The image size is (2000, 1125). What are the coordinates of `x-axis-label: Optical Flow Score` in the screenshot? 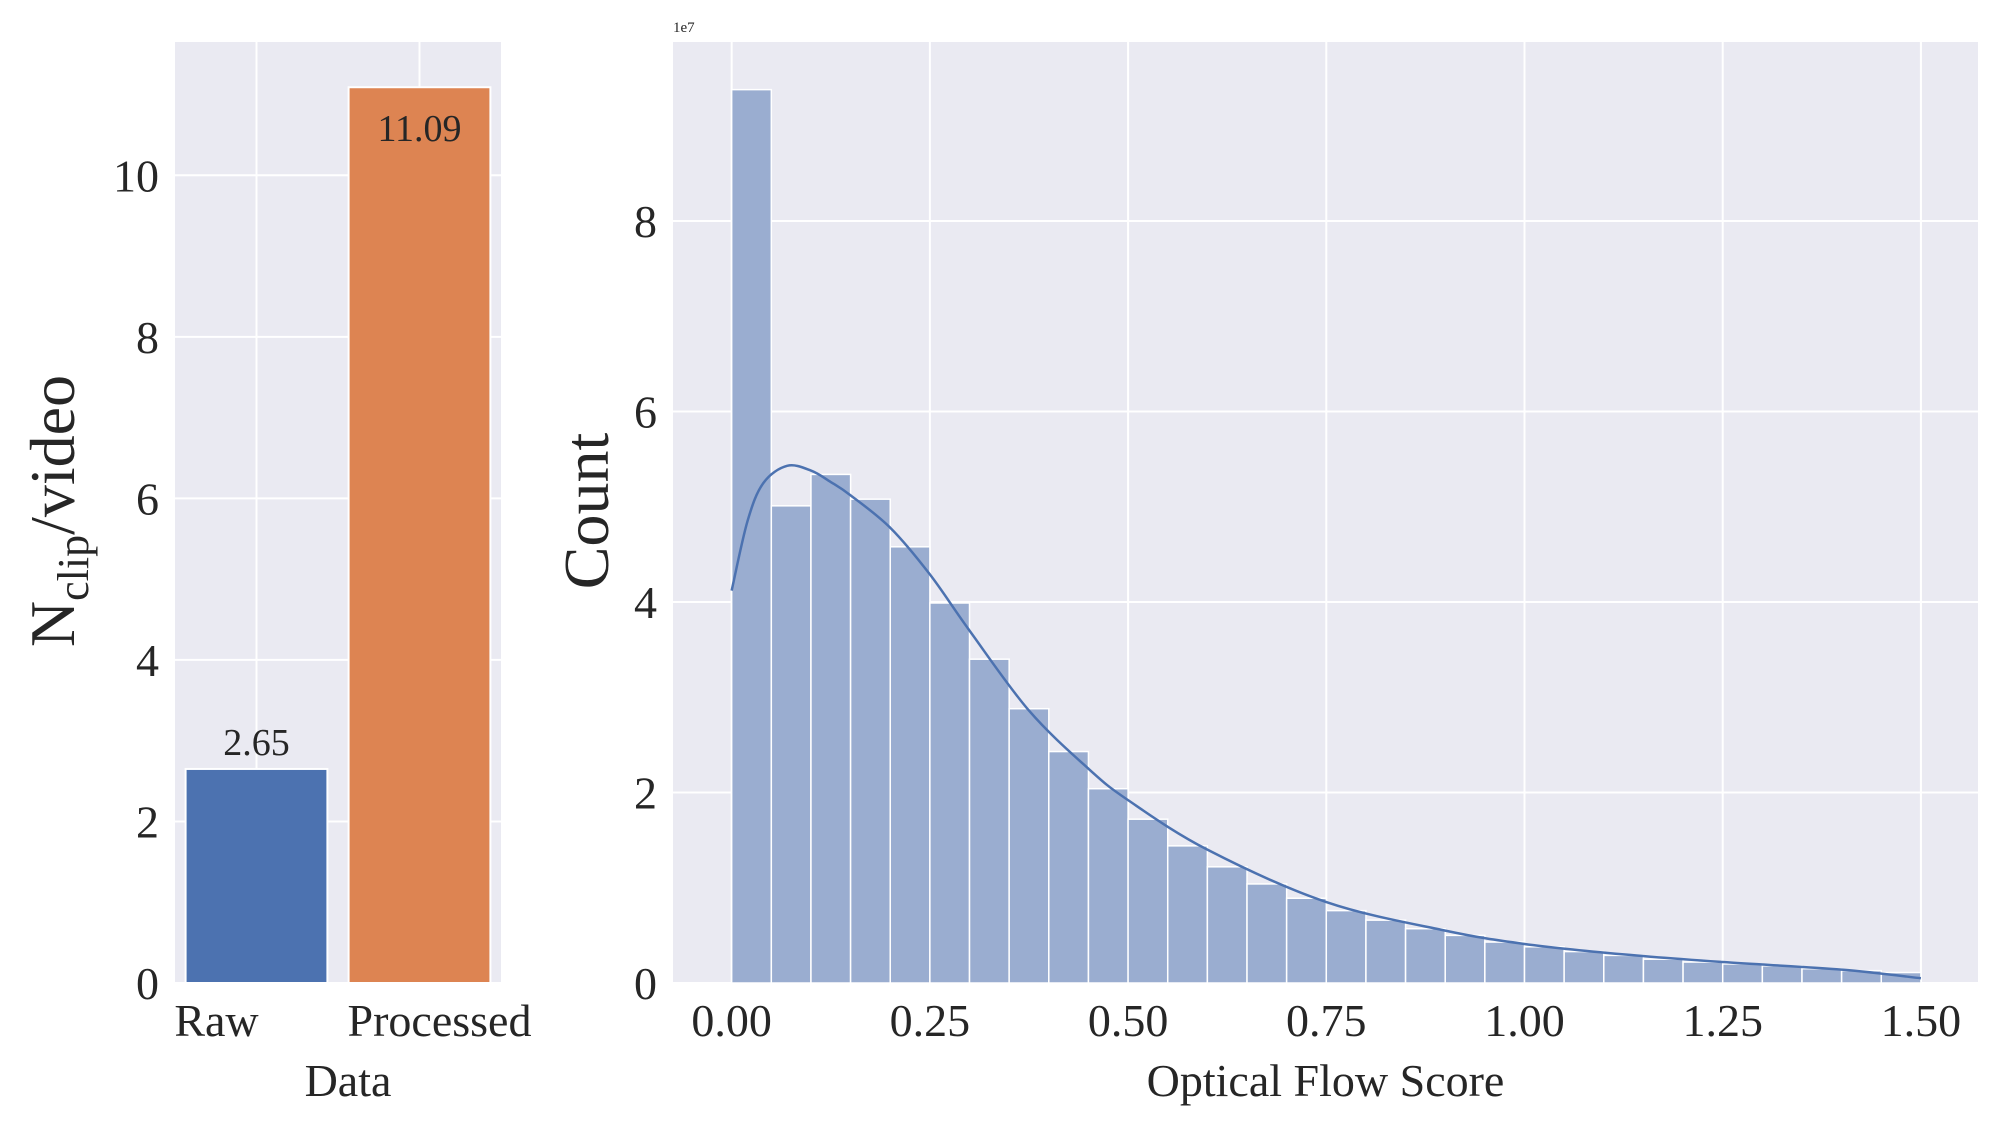 It's located at (1326, 1080).